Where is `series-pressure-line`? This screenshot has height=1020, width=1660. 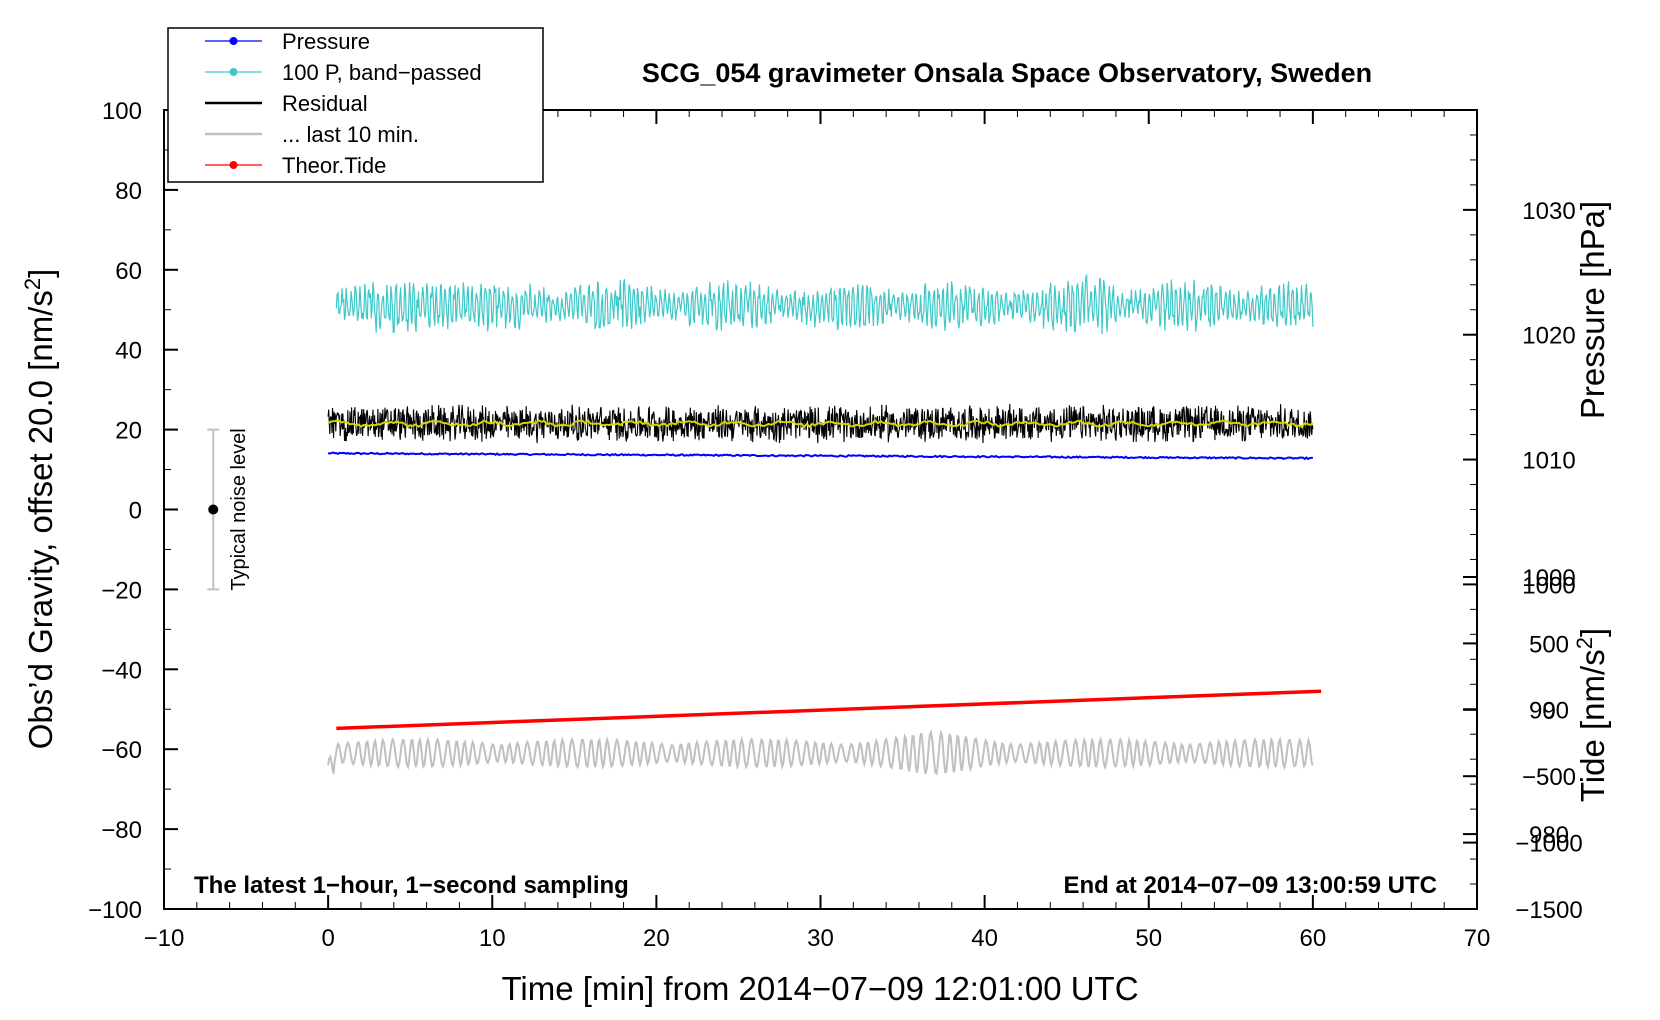 series-pressure-line is located at coordinates (820, 456).